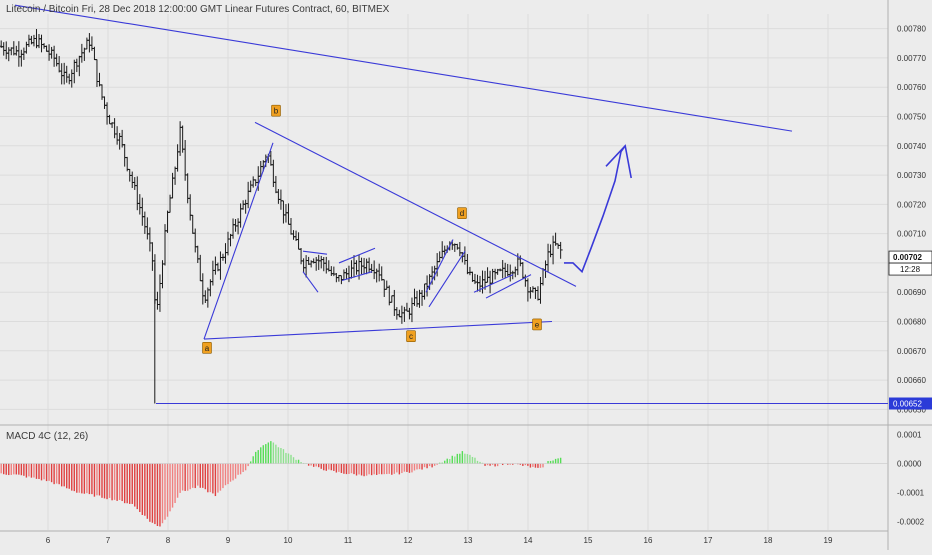  What do you see at coordinates (911, 87) in the screenshot?
I see `price-tick-label: 0.00760` at bounding box center [911, 87].